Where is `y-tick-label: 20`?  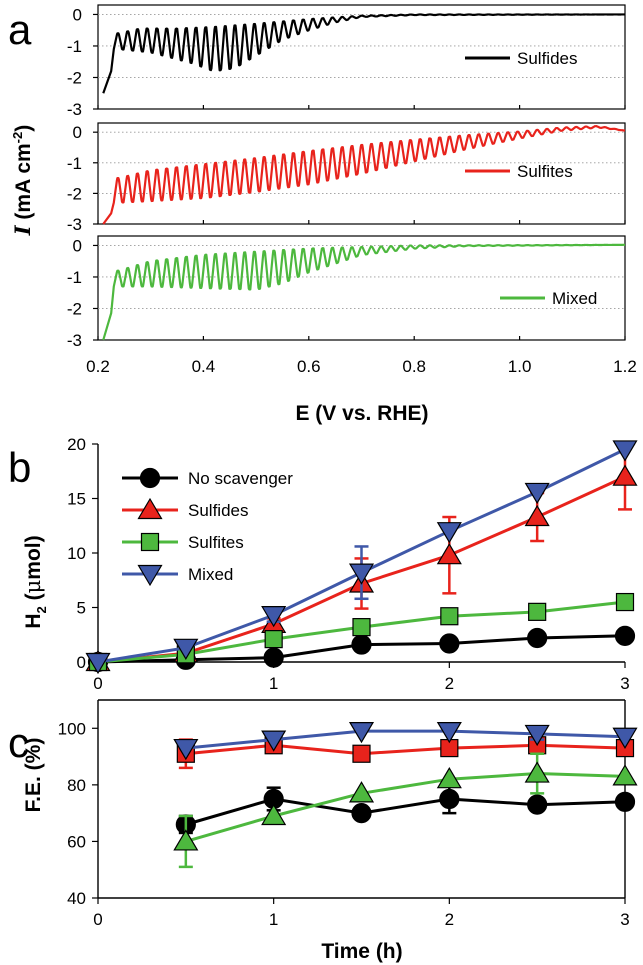 y-tick-label: 20 is located at coordinates (76, 444).